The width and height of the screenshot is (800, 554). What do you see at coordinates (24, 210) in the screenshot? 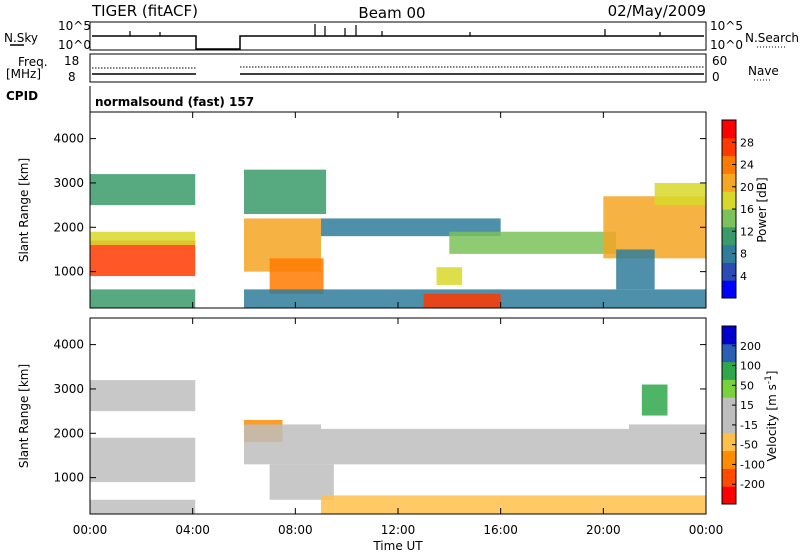
I see `power-y-axis-label: Slant Range [km]` at bounding box center [24, 210].